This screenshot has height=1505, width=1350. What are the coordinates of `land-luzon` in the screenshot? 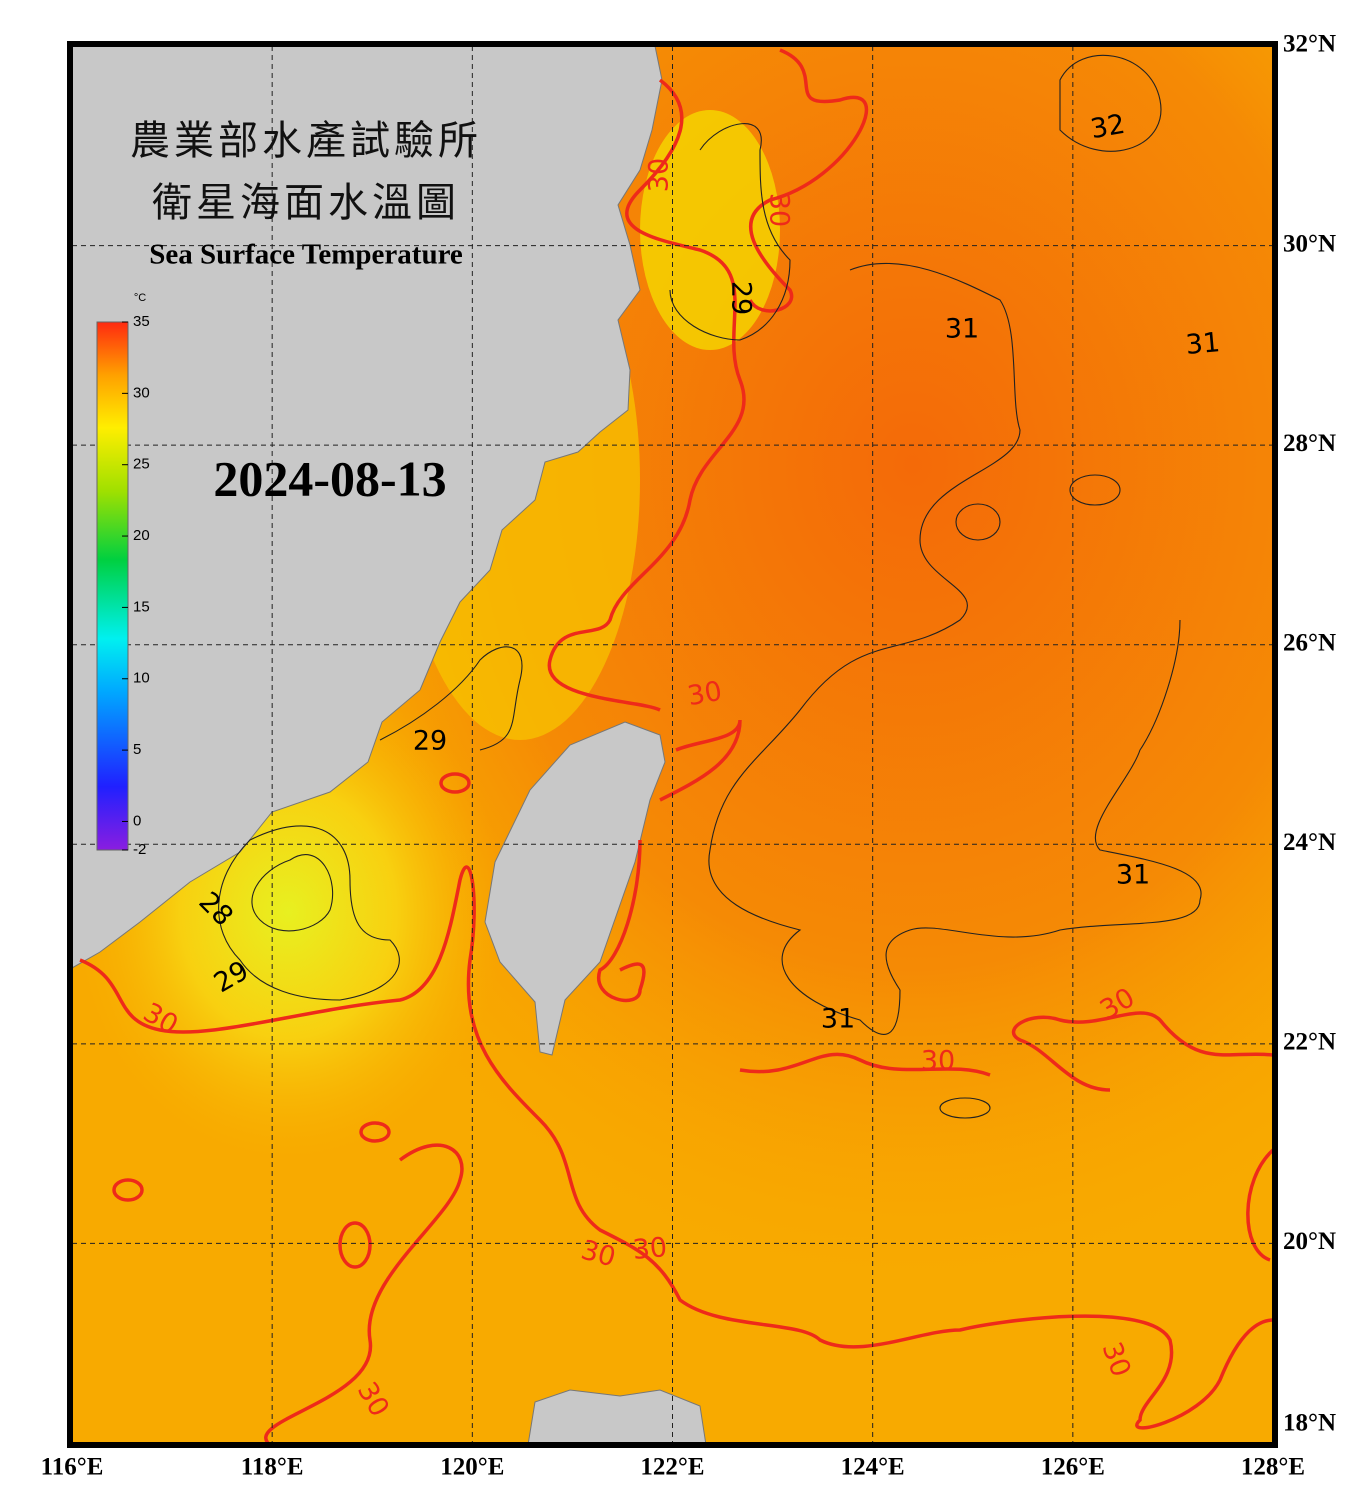 It's located at (617, 1416).